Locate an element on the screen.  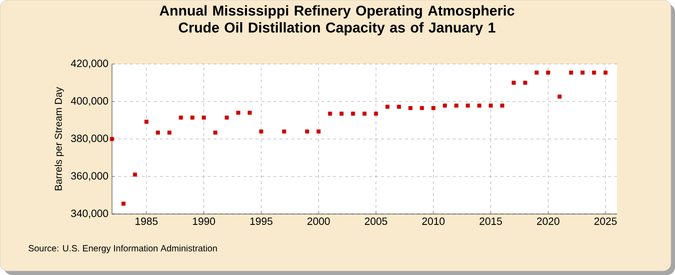
y-axis-title: Barrels per Stream Day is located at coordinates (59, 138).